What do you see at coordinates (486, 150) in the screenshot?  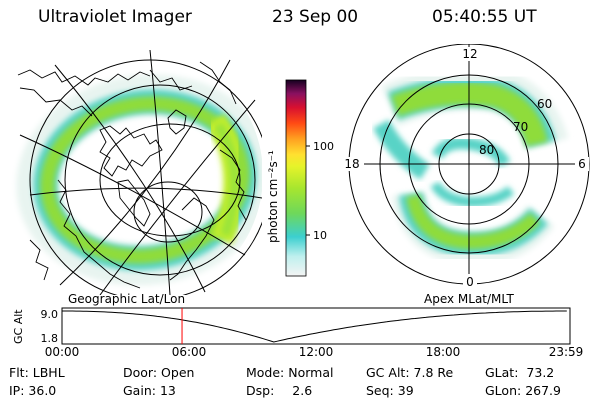 I see `mlat-label-80: 80` at bounding box center [486, 150].